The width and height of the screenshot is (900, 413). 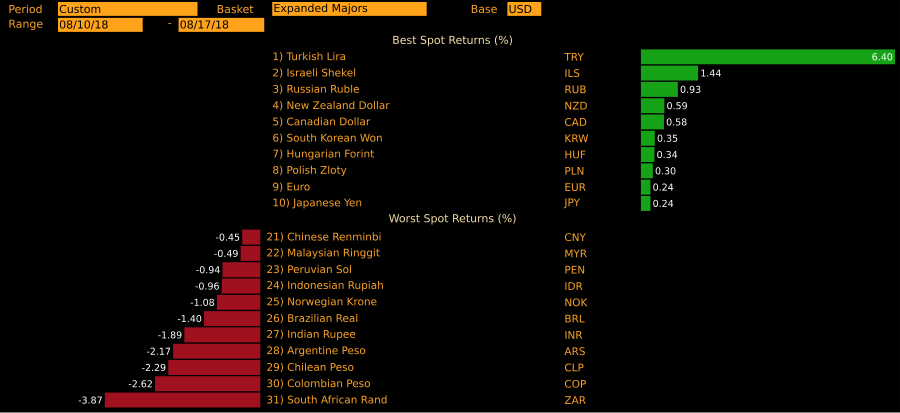 What do you see at coordinates (25, 9) in the screenshot?
I see `text: Period` at bounding box center [25, 9].